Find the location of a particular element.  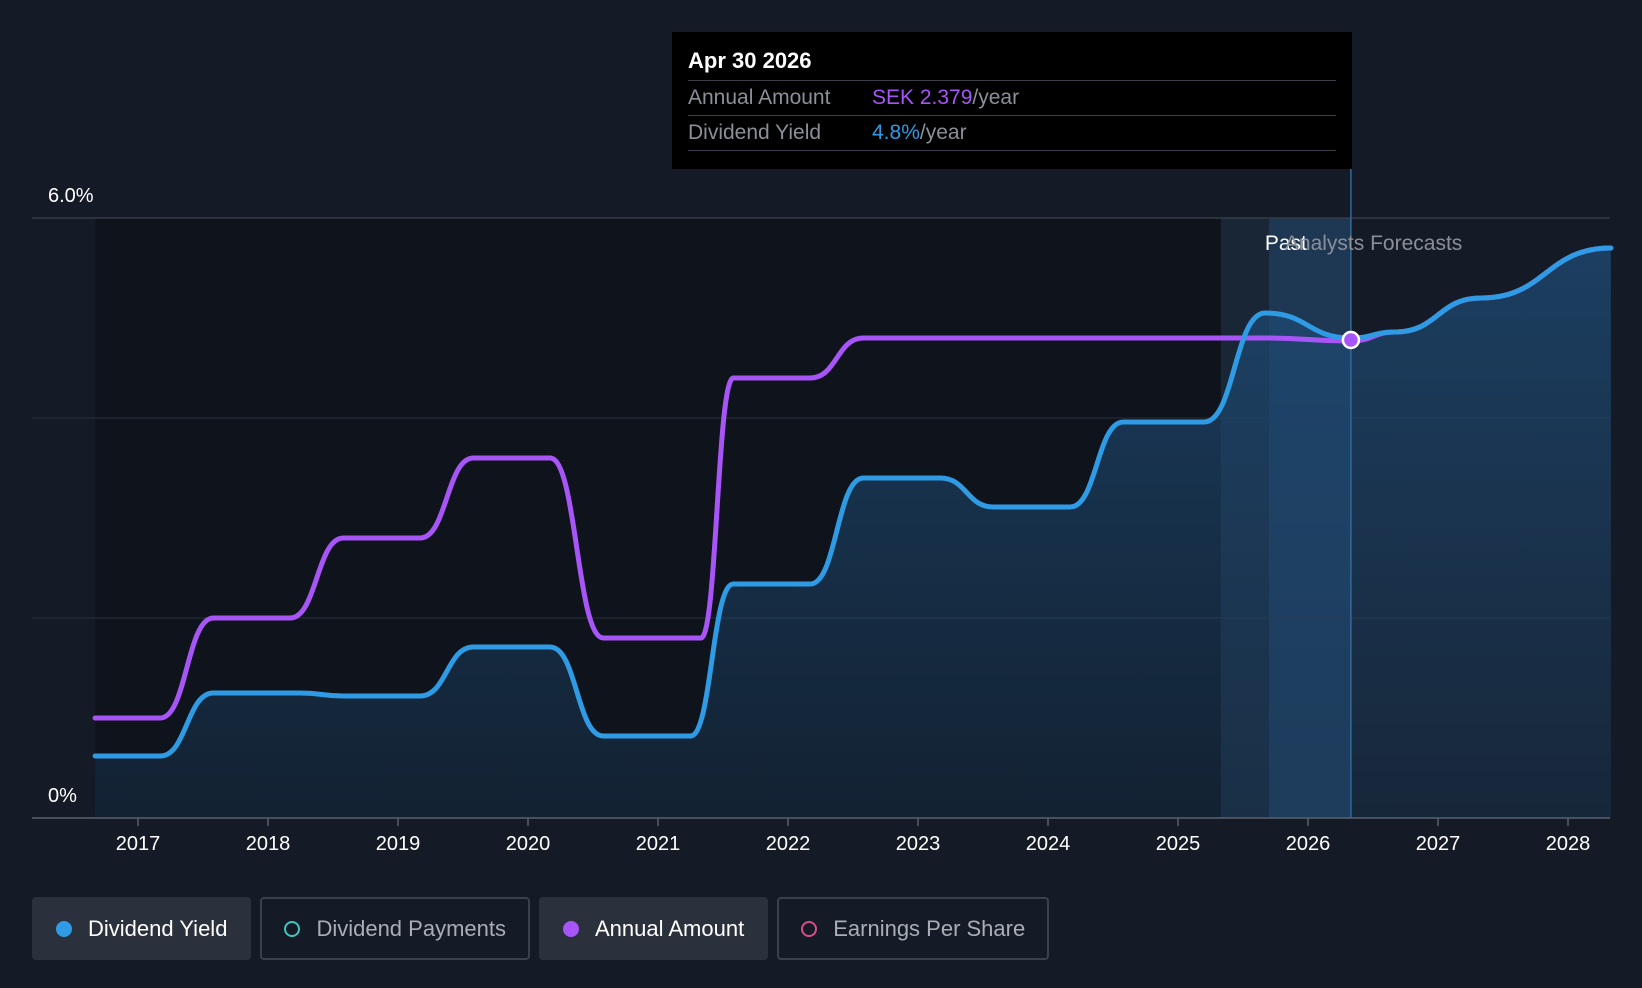

x-tick-label-2022: 2022 is located at coordinates (788, 844).